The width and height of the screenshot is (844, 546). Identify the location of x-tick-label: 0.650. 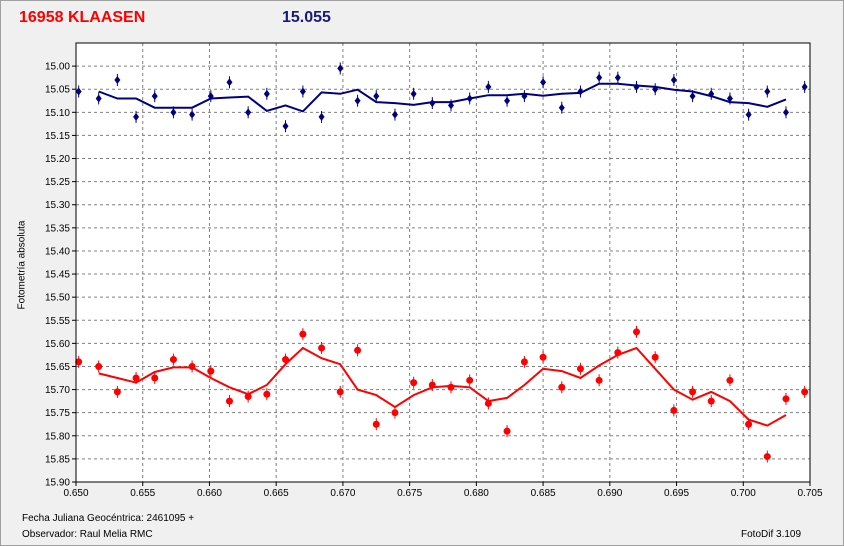
(75, 493).